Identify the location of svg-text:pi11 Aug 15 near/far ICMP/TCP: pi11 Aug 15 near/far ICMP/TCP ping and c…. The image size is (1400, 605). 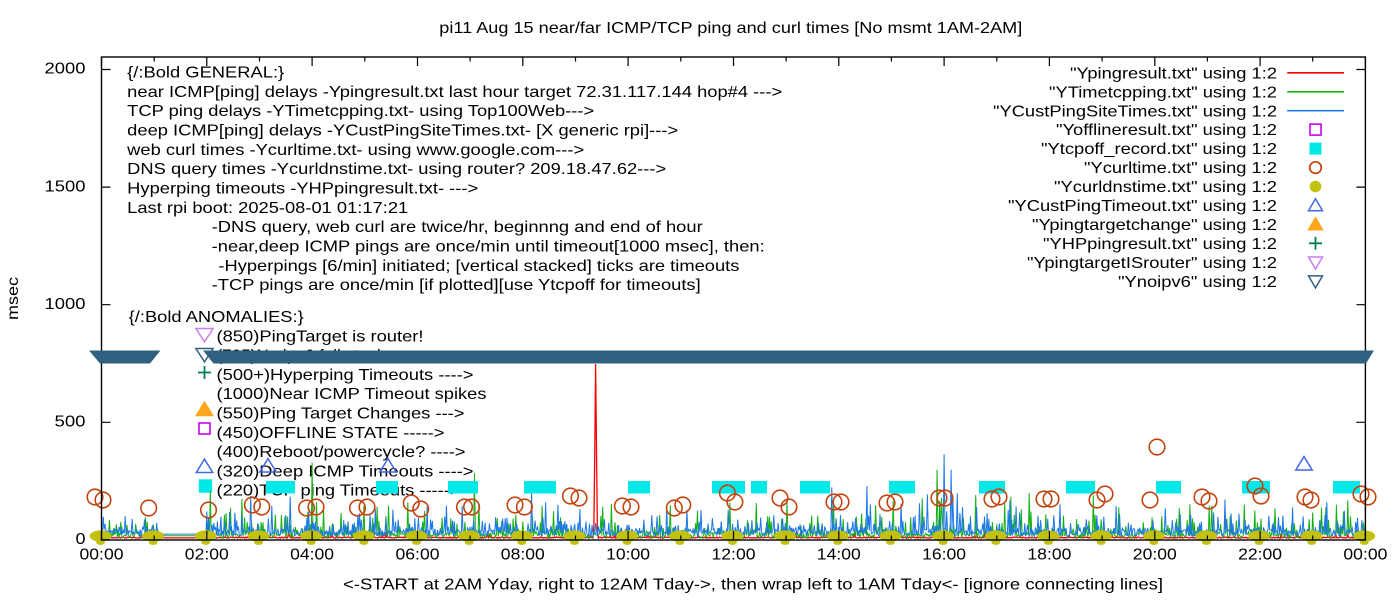
(730, 28).